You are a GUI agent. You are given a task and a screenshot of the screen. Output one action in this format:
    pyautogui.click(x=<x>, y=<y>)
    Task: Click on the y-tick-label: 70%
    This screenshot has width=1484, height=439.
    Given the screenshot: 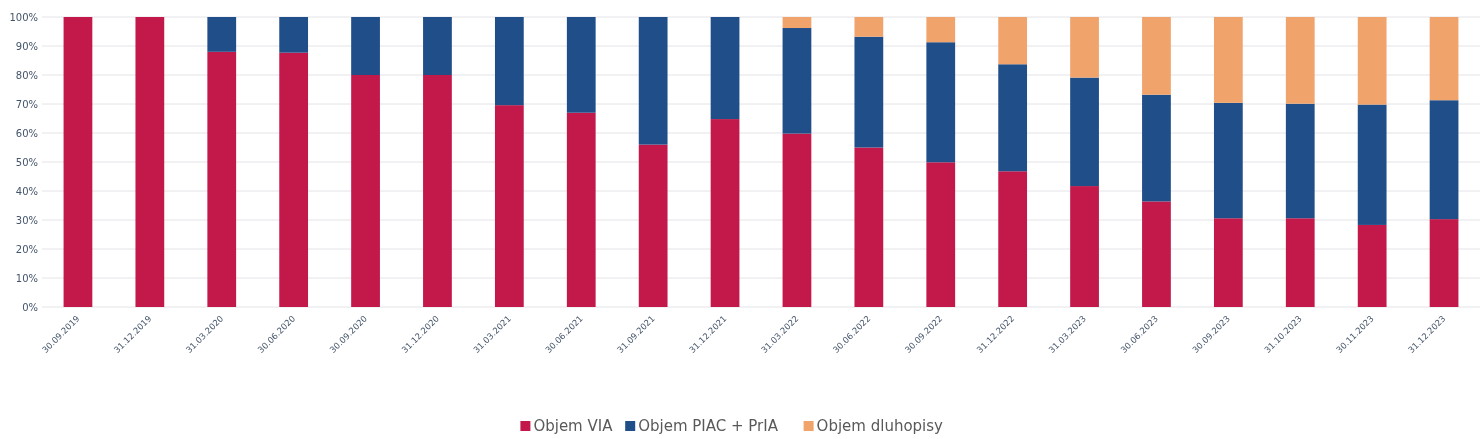 What is the action you would take?
    pyautogui.click(x=26, y=104)
    